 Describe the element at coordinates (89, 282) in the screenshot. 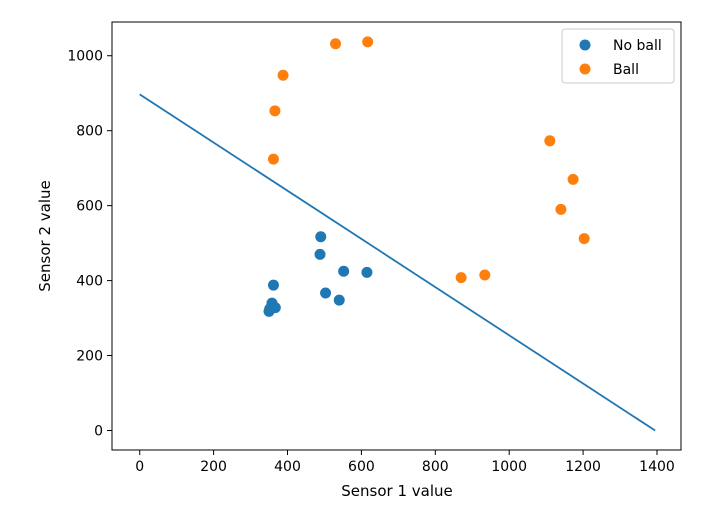

I see `y-tick-label: 400` at that location.